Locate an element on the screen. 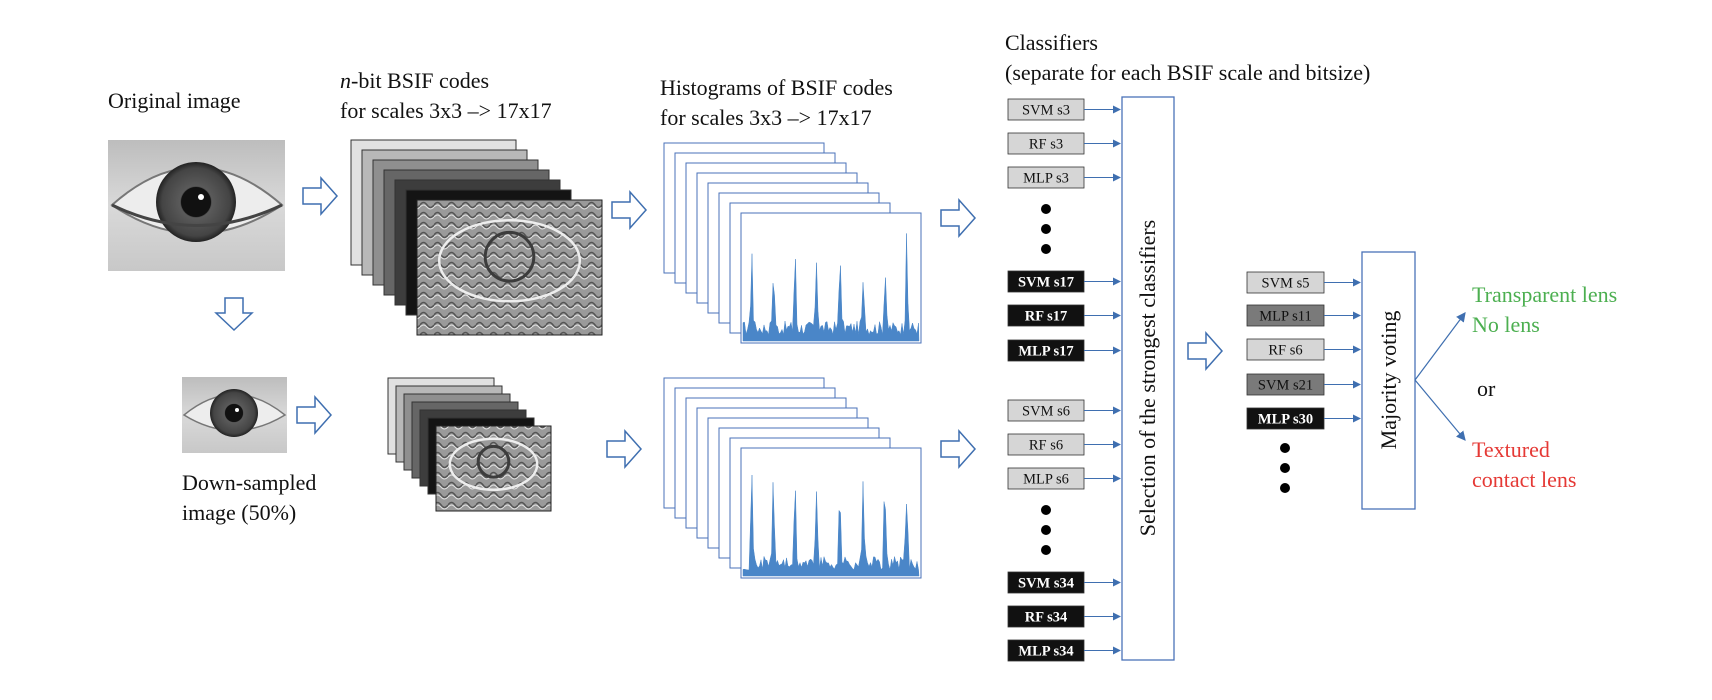 Image resolution: width=1712 pixels, height=700 pixels. hist-top-spikes is located at coordinates (831, 287).